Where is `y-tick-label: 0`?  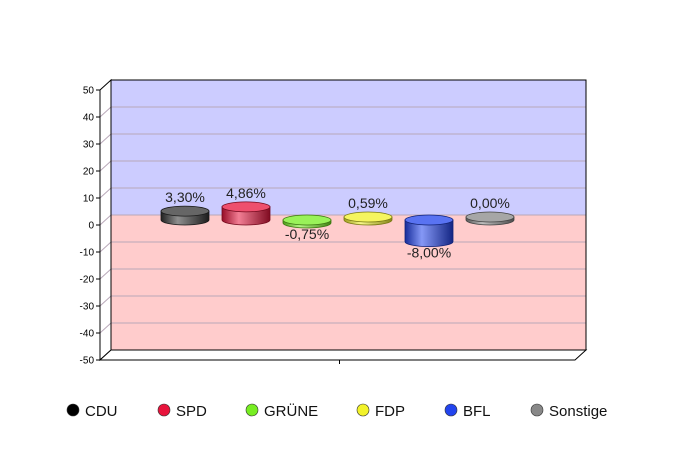 y-tick-label: 0 is located at coordinates (91, 226).